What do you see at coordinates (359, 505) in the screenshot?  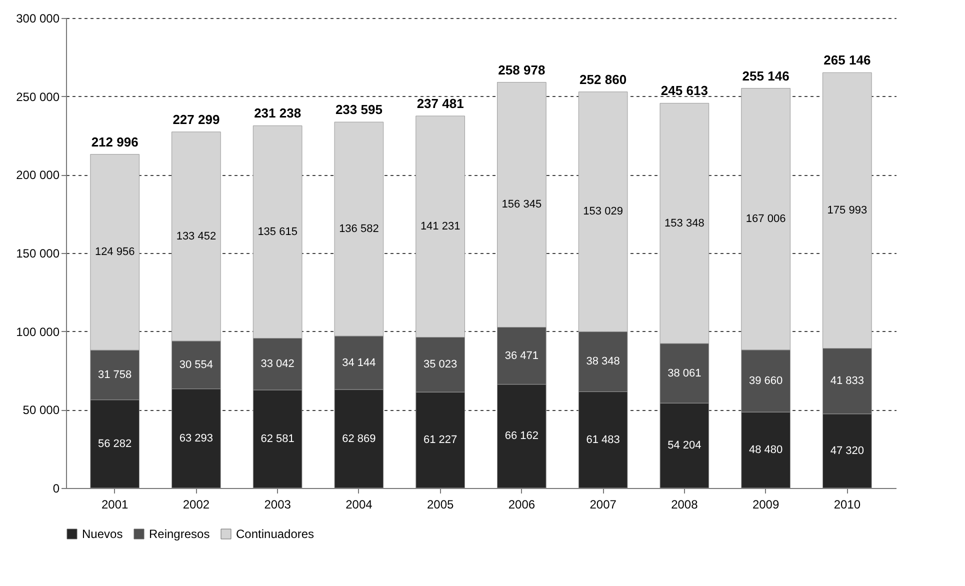 I see `x-tick-label: 2004` at bounding box center [359, 505].